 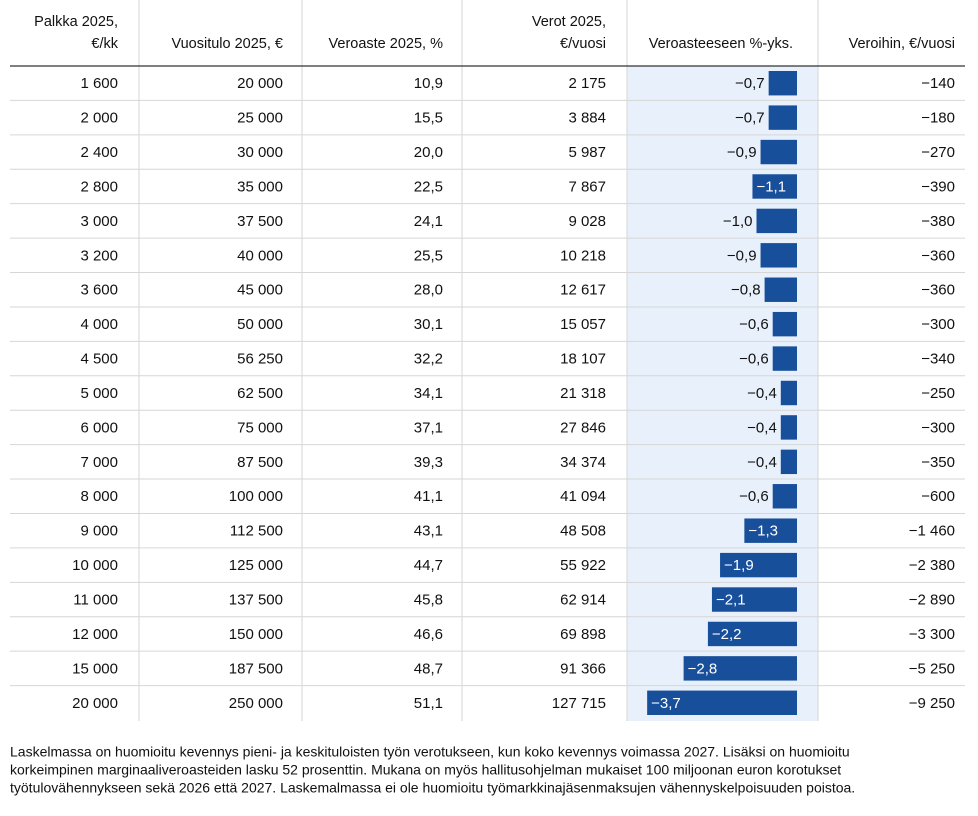 I want to click on bar-label: −0,9, so click(x=742, y=152).